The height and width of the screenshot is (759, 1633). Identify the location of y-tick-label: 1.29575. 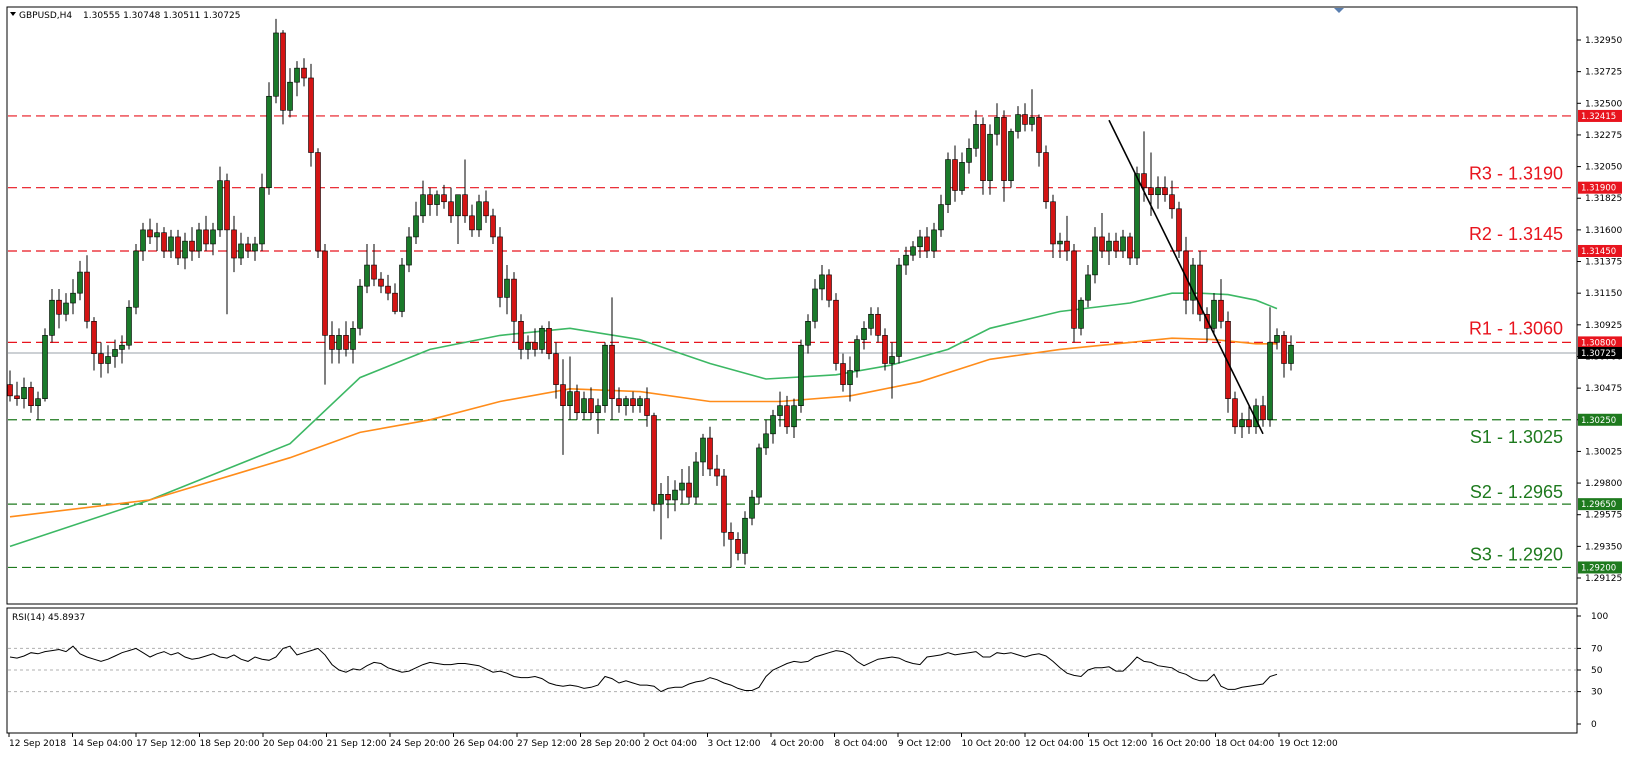
(1603, 516).